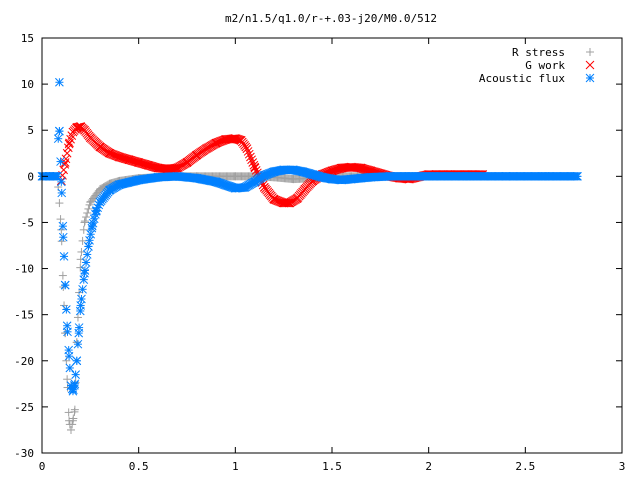  What do you see at coordinates (24, 269) in the screenshot?
I see `y-tick-label: -10` at bounding box center [24, 269].